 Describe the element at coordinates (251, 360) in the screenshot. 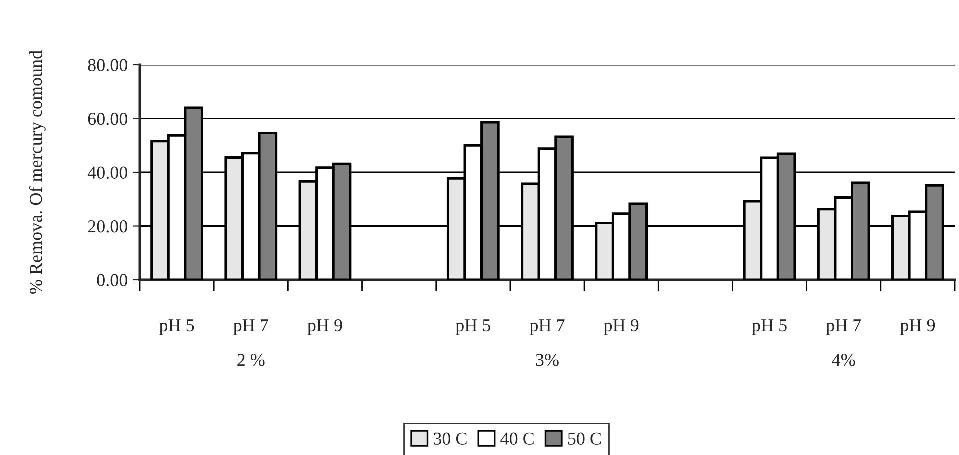

I see `text: 2 %` at that location.